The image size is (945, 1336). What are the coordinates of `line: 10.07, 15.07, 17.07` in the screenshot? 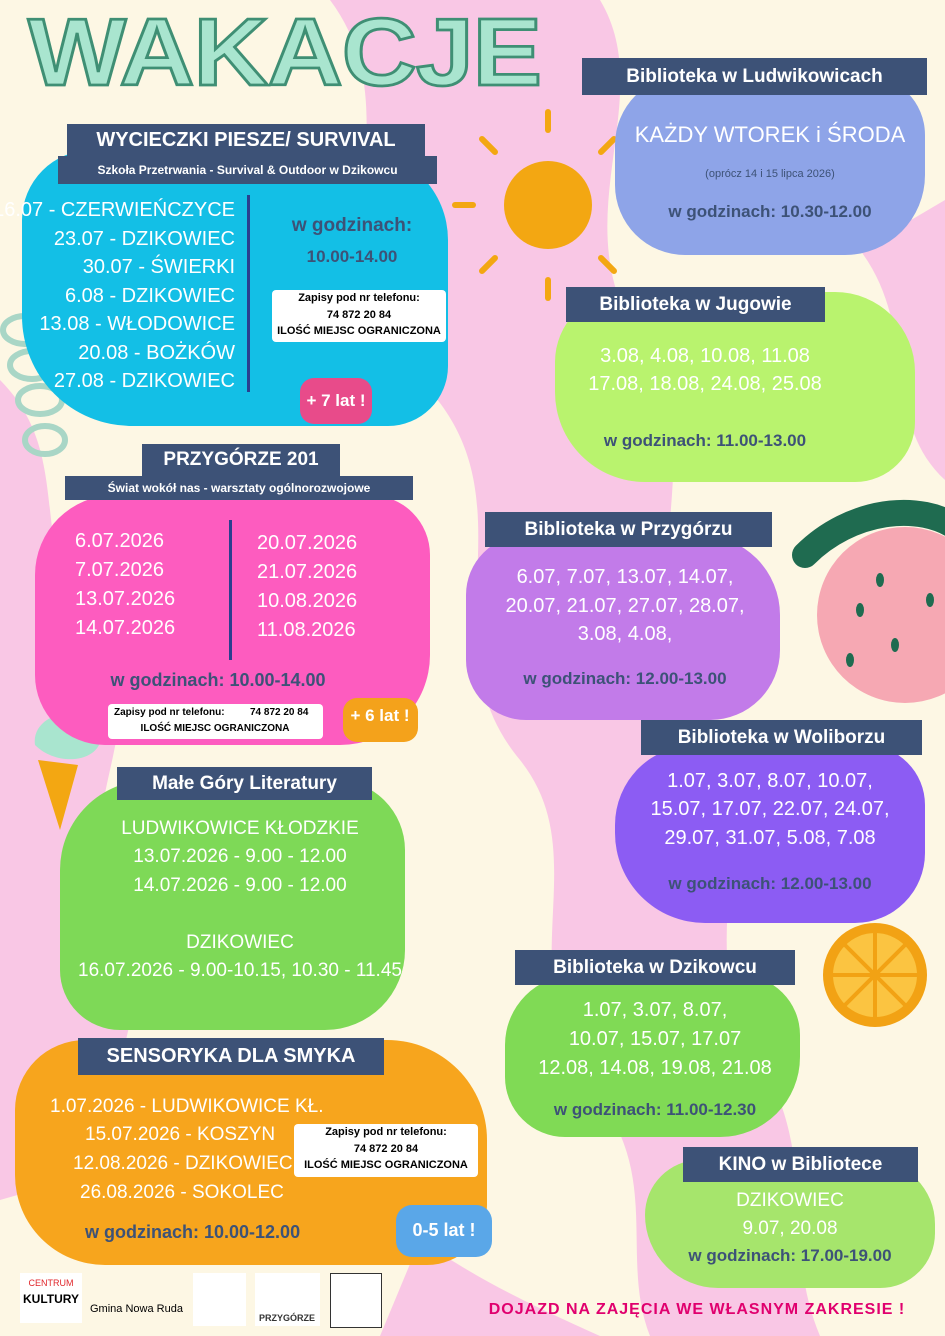 It's located at (655, 1039).